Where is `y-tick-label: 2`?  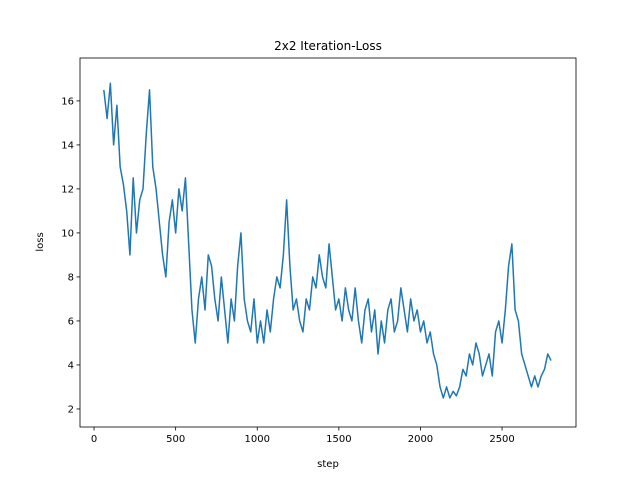
y-tick-label: 2 is located at coordinates (71, 409).